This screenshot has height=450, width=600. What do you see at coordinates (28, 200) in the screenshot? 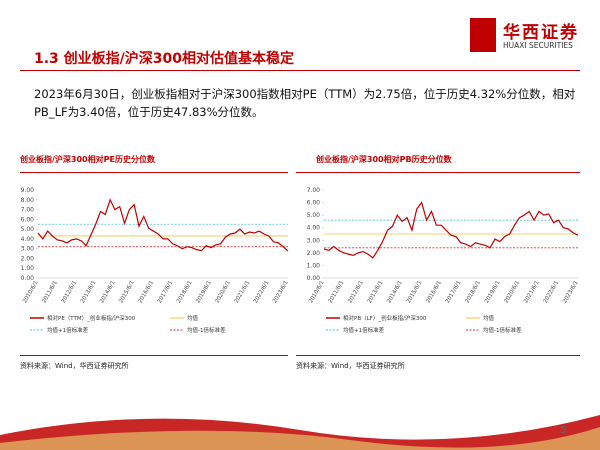
I see `y-tick-label: 8.00` at bounding box center [28, 200].